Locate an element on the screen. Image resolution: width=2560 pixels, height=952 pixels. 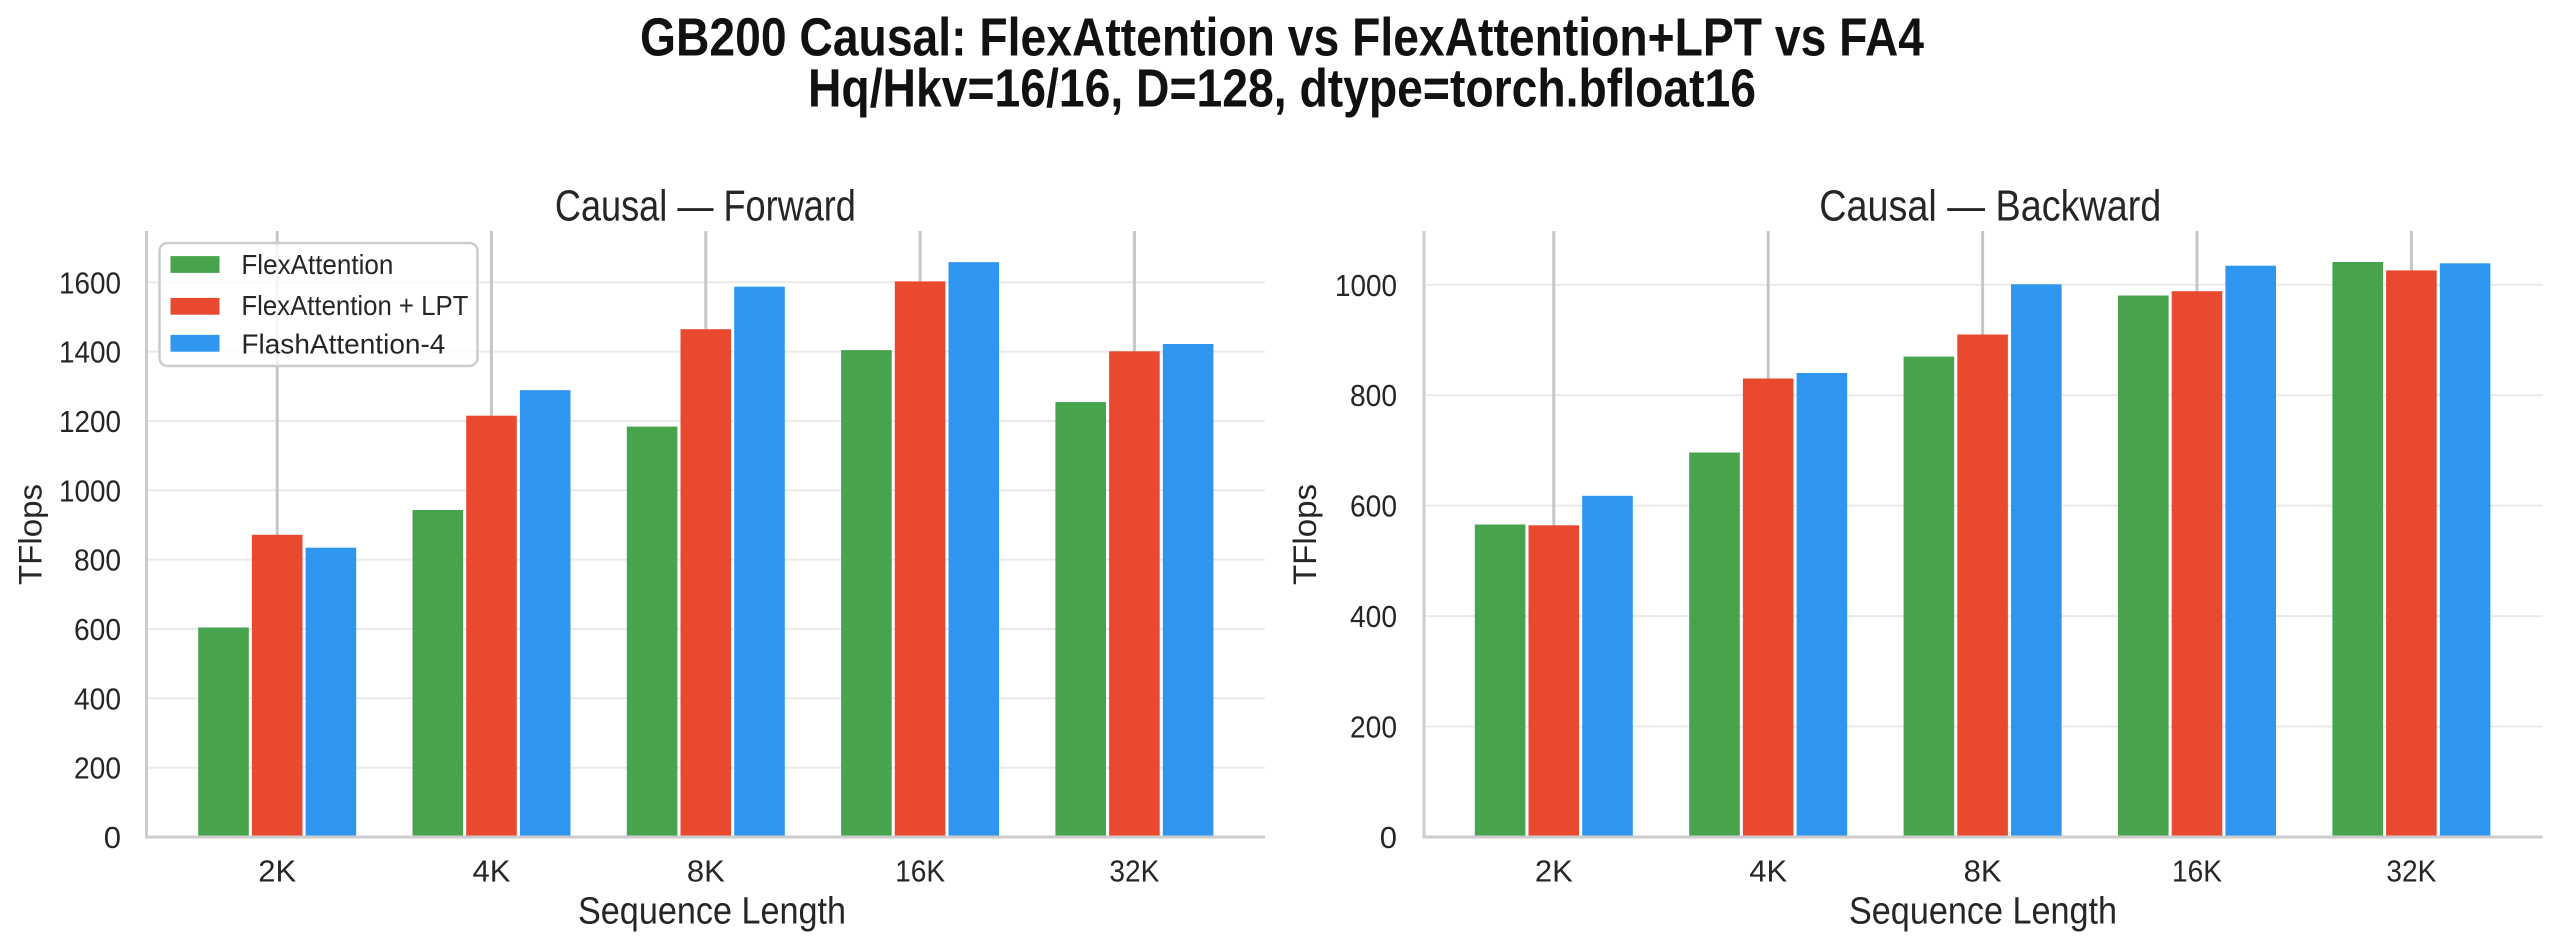
svg-text: 1400 is located at coordinates (90, 352).